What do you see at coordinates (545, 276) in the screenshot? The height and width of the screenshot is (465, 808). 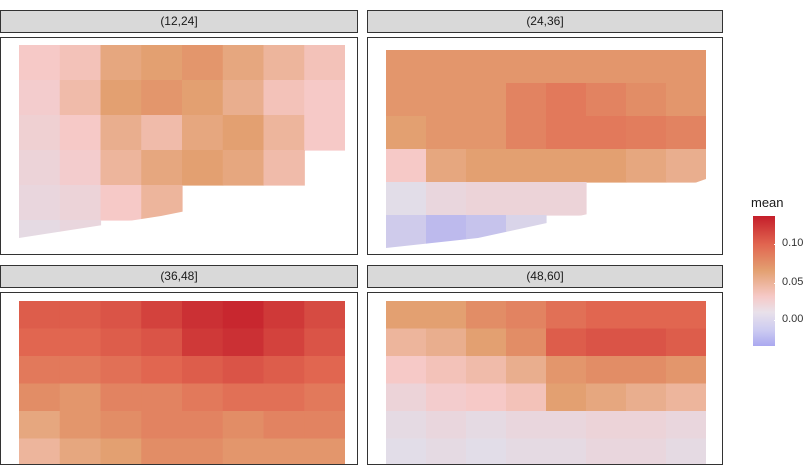 I see `facet-strip-label: (48,60]` at bounding box center [545, 276].